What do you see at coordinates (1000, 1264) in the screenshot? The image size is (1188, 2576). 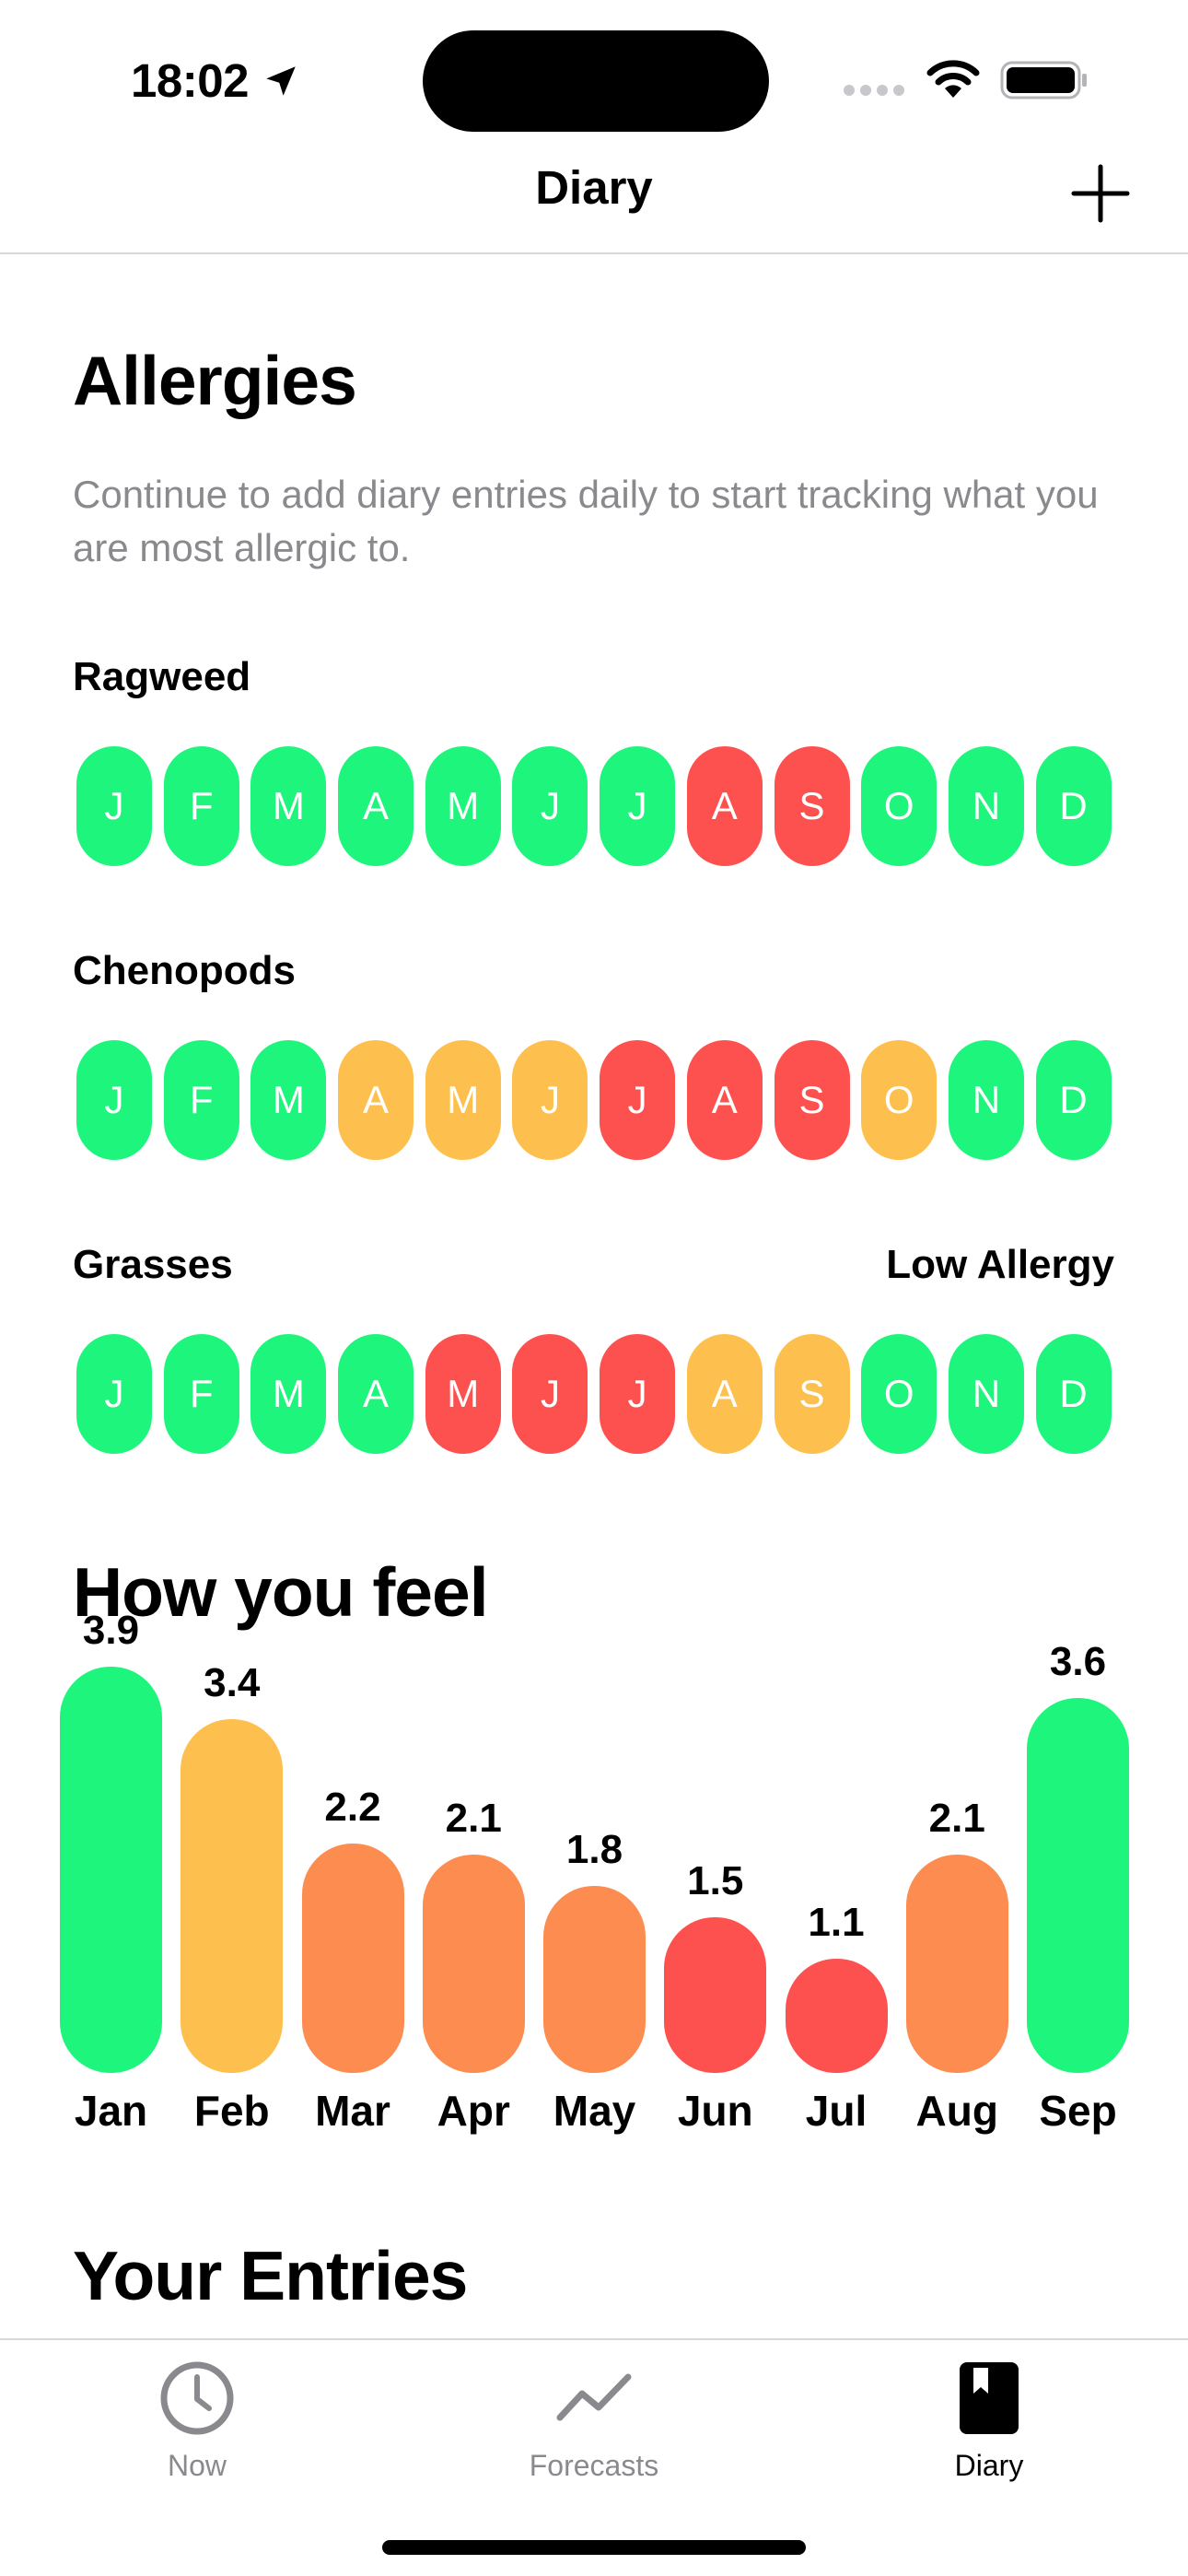 I see `allergen-level-label: Low Allergy` at bounding box center [1000, 1264].